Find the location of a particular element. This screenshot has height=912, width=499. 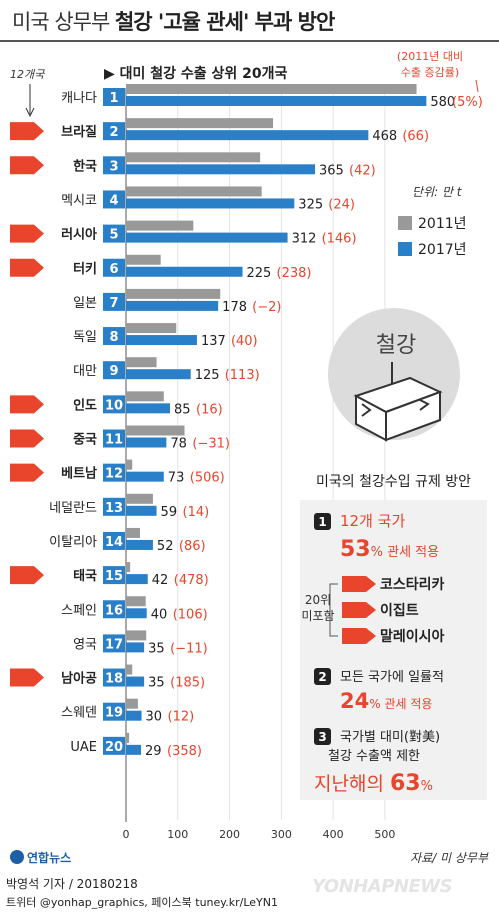

growth-label: (358) is located at coordinates (184, 751).